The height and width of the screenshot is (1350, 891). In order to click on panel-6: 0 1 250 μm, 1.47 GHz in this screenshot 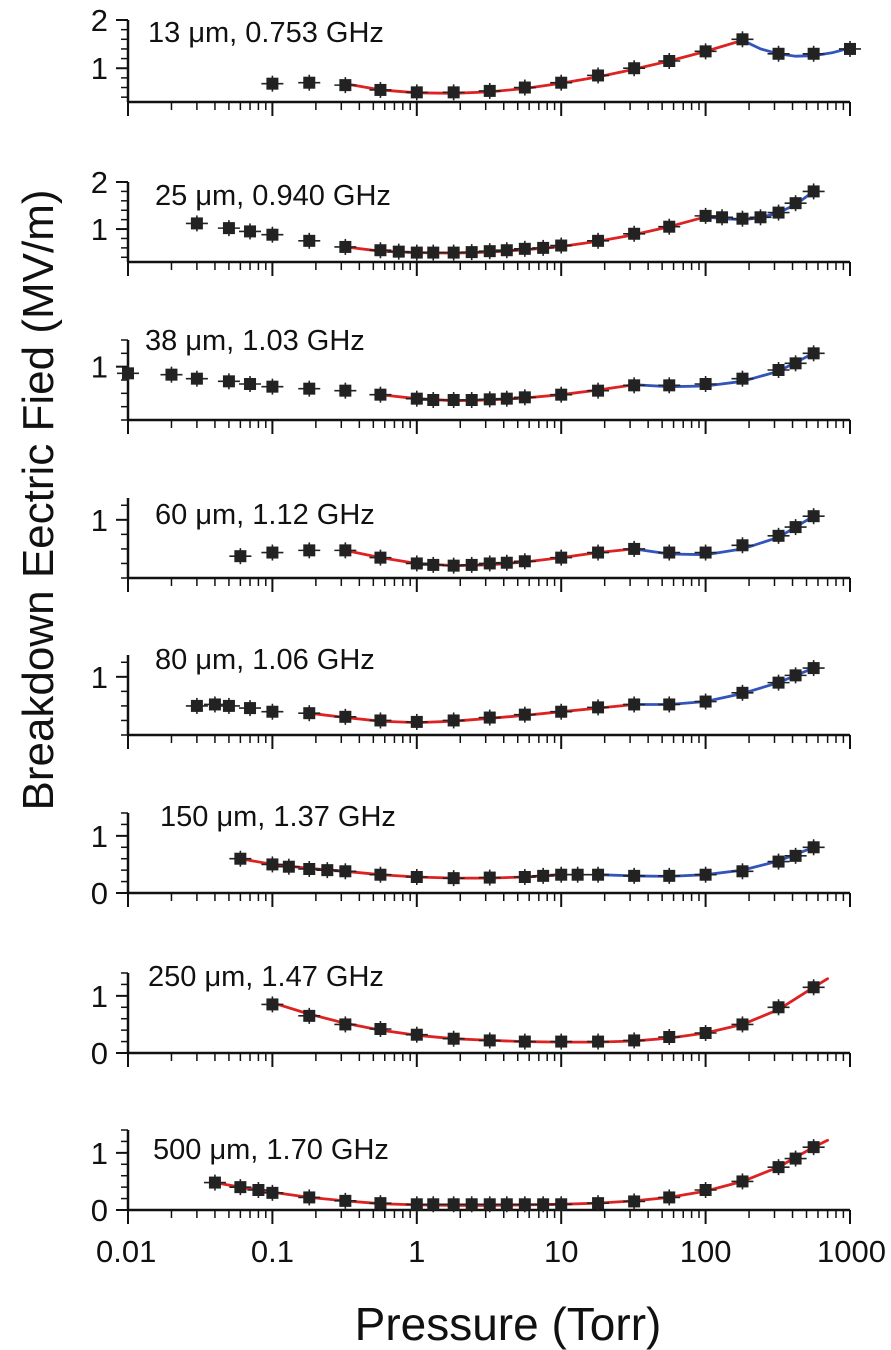, I will do `click(471, 1016)`.